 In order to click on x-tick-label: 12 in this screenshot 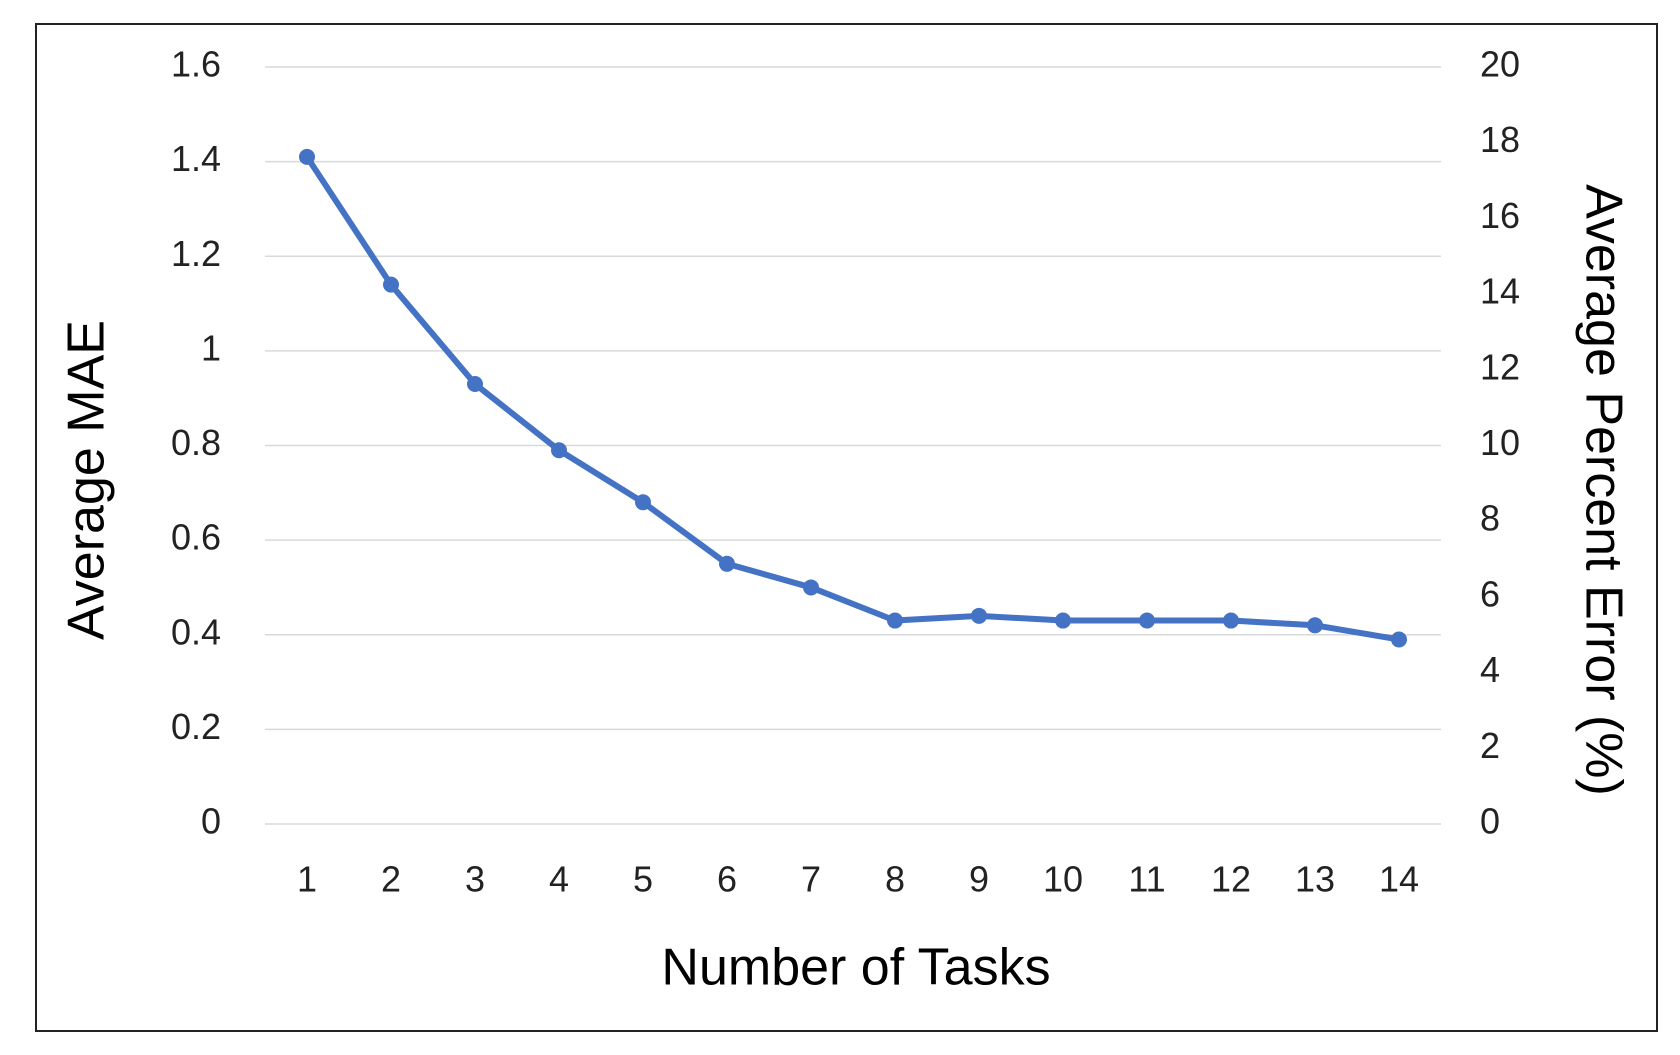, I will do `click(1231, 879)`.